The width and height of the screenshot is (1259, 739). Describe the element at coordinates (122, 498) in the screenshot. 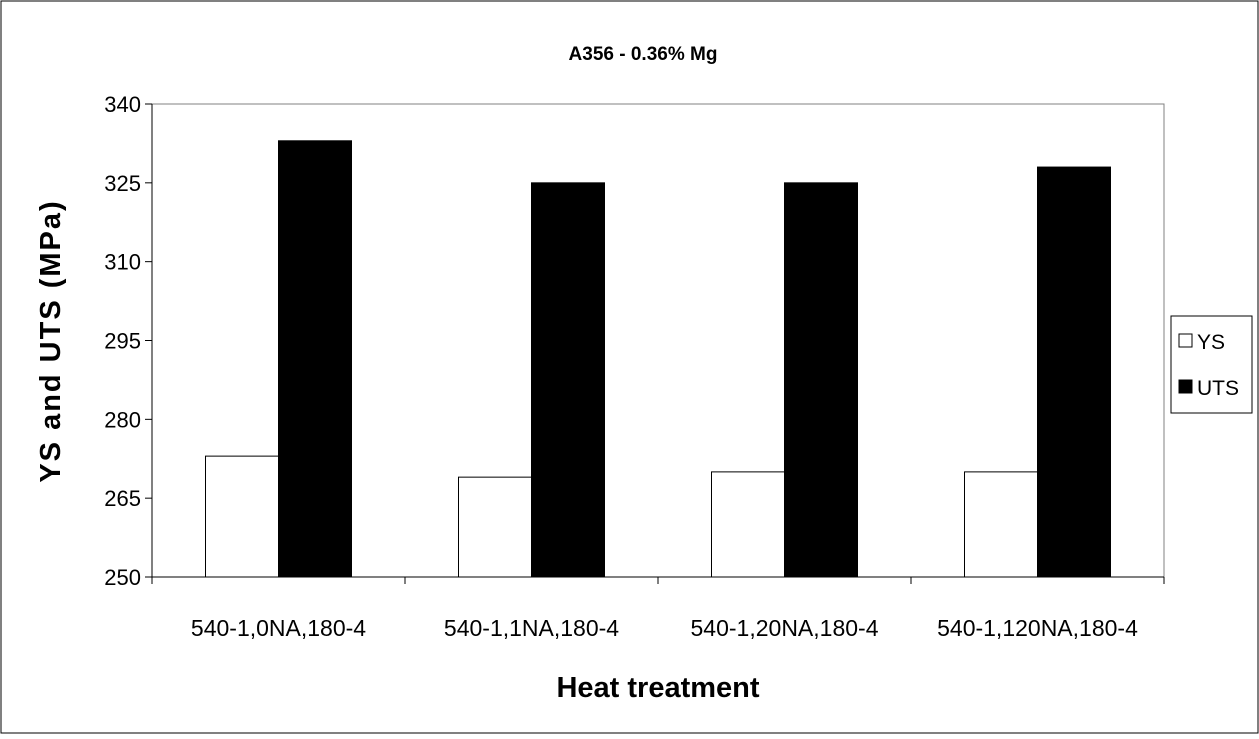

I see `y-tick-label: 265` at that location.